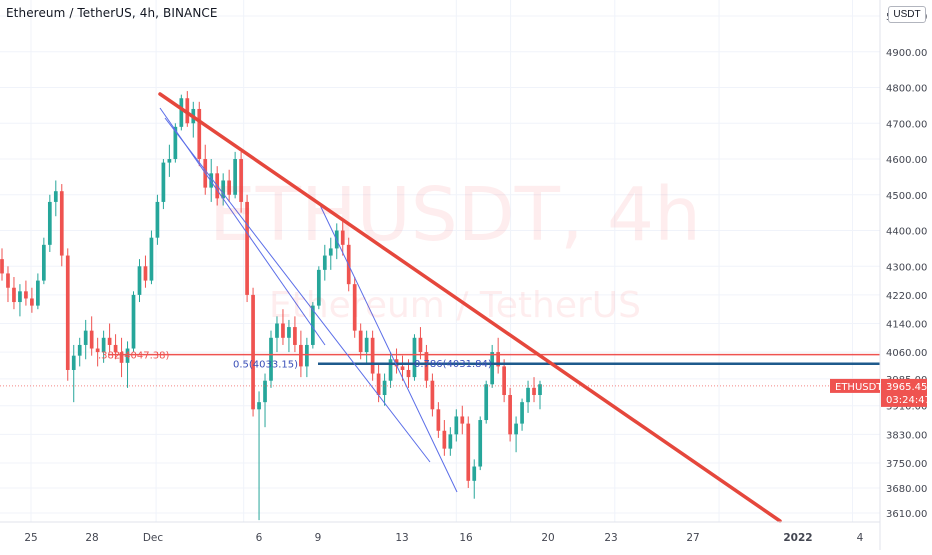 This screenshot has width=932, height=555. What do you see at coordinates (906, 324) in the screenshot?
I see `y-tick-label: 4140.00` at bounding box center [906, 324].